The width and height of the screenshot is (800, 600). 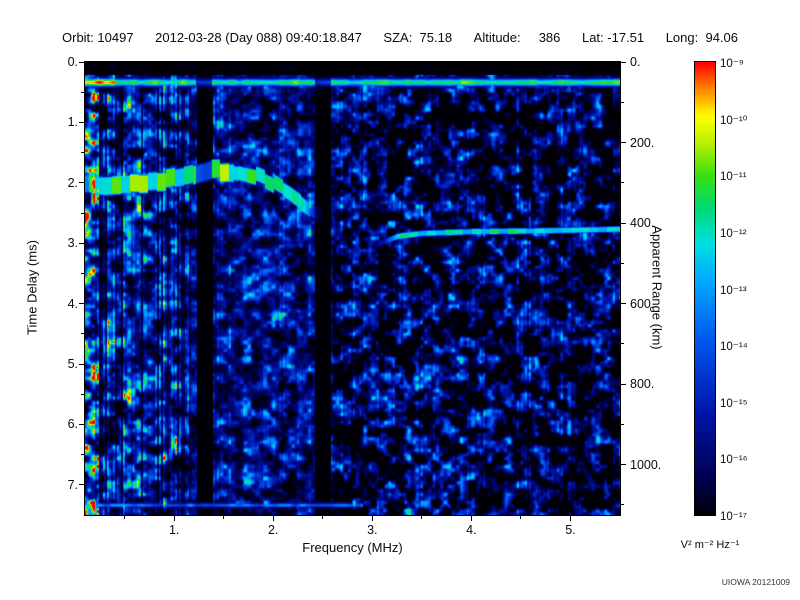 I want to click on y-tick-label: 5., so click(x=72, y=364).